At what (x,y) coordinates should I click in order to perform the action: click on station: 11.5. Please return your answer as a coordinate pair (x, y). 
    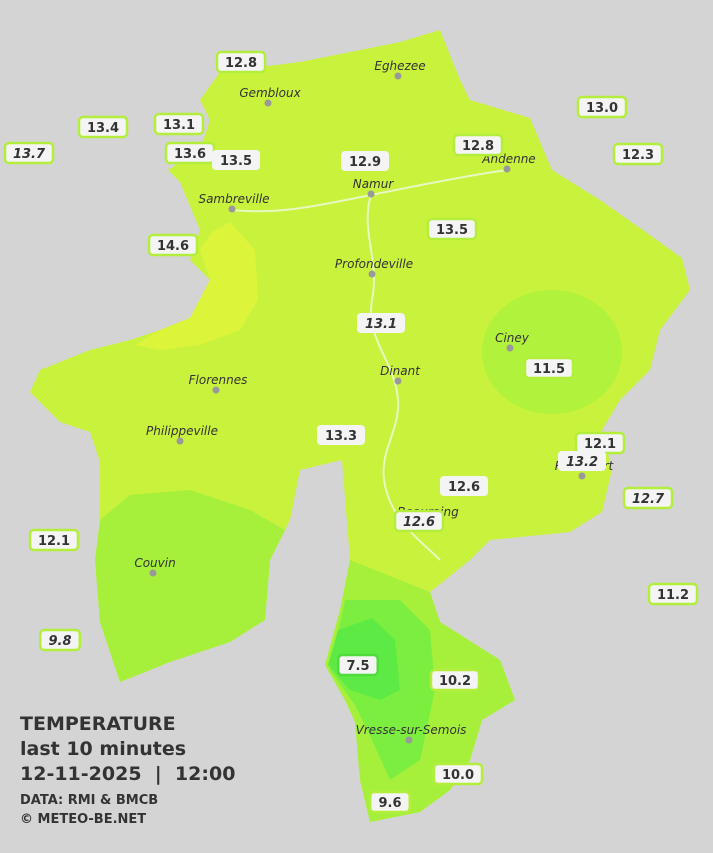
    Looking at the image, I should click on (549, 368).